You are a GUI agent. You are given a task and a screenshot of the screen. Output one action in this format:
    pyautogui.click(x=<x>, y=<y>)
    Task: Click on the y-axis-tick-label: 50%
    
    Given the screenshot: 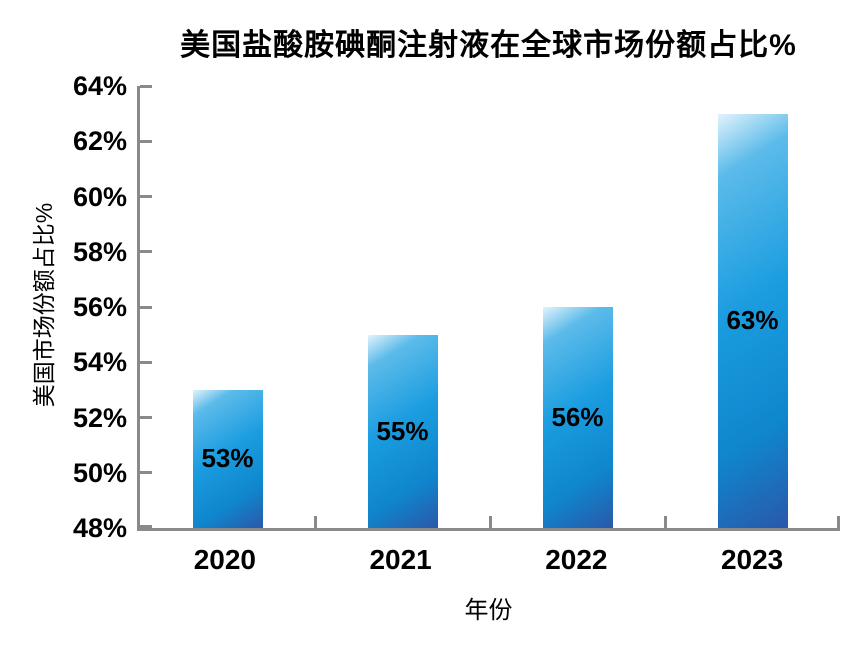 What is the action you would take?
    pyautogui.click(x=99, y=472)
    